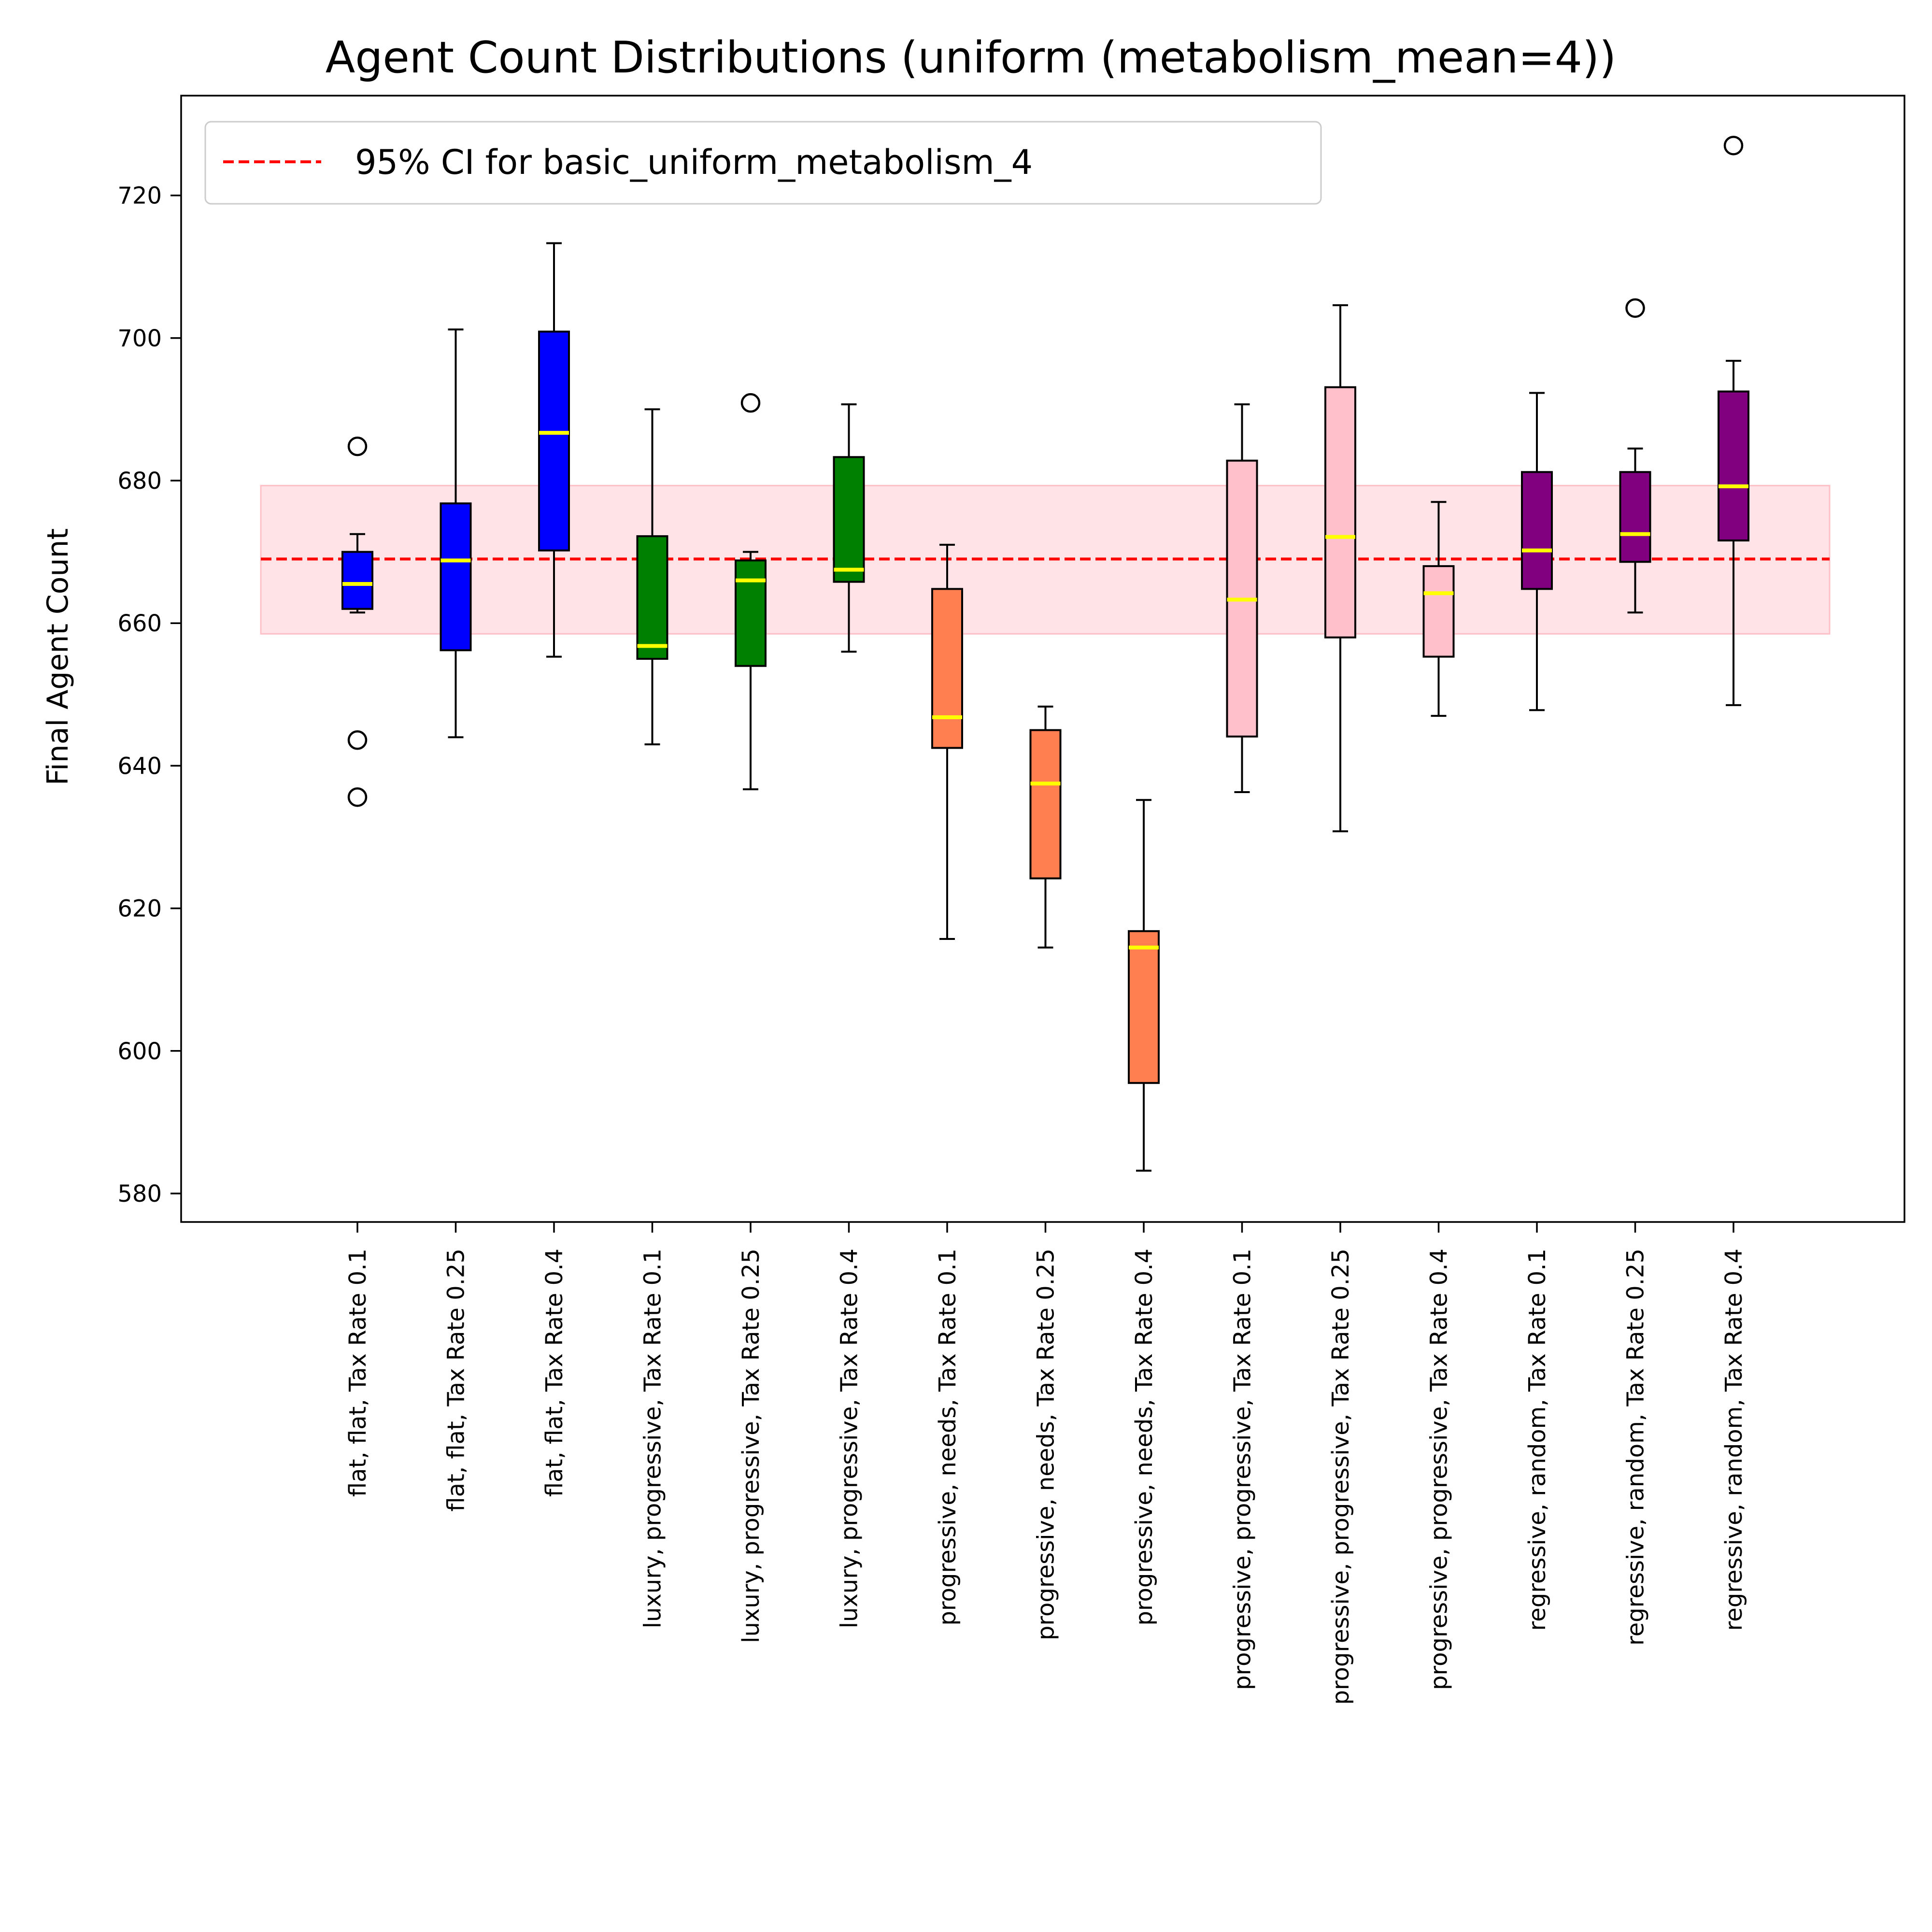  What do you see at coordinates (1537, 1440) in the screenshot?
I see `x-tick-label: regressive, random, Tax Rate 0.1` at bounding box center [1537, 1440].